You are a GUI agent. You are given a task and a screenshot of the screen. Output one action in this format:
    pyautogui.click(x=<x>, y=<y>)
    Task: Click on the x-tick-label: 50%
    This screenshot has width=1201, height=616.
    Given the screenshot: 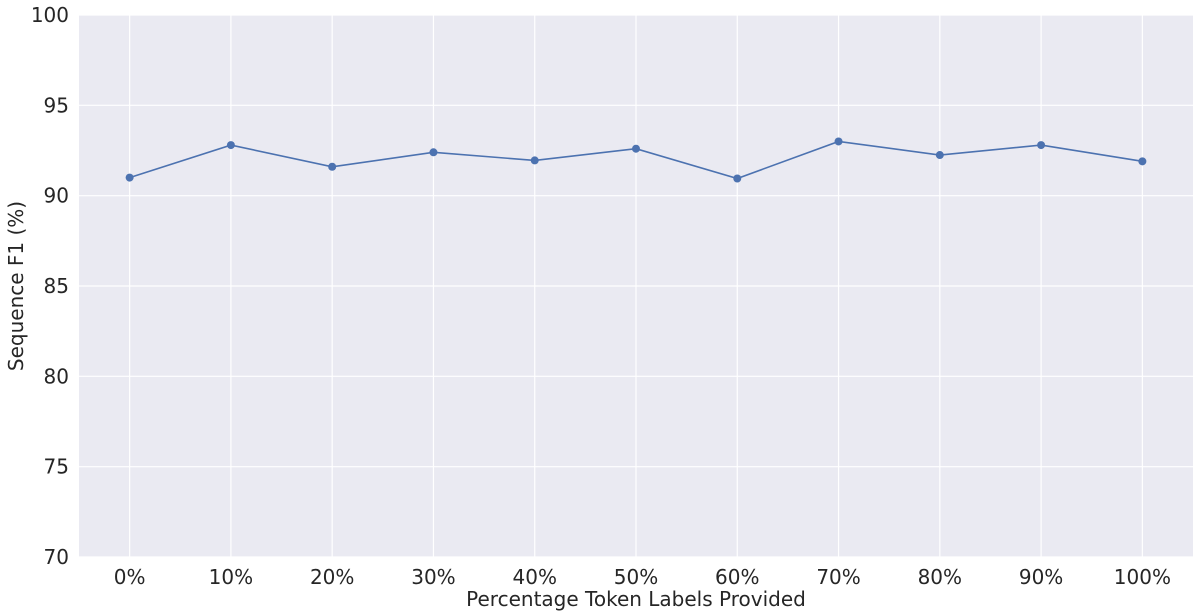 What is the action you would take?
    pyautogui.click(x=636, y=577)
    